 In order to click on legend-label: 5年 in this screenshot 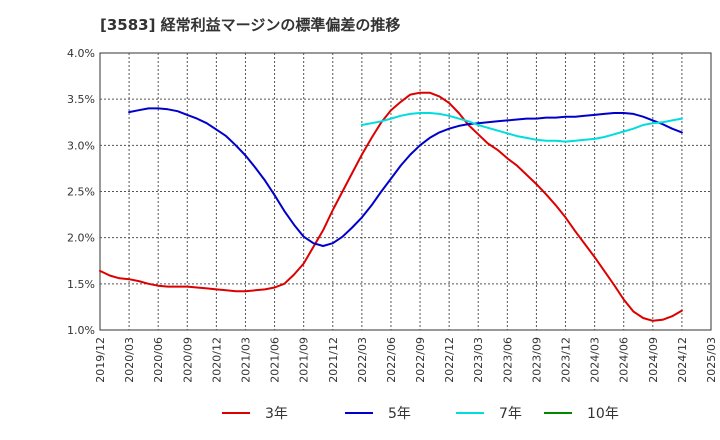, I will do `click(399, 414)`.